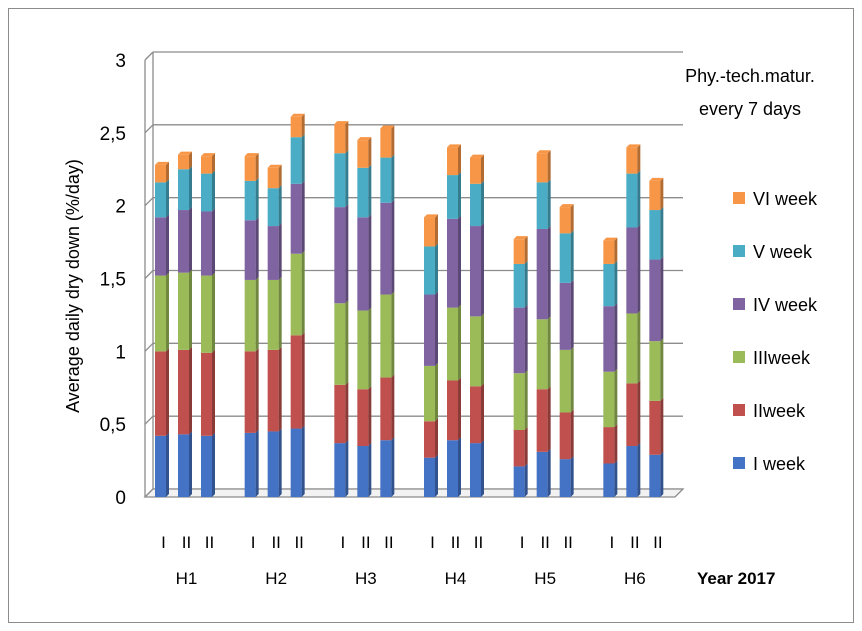 Image resolution: width=862 pixels, height=631 pixels. Describe the element at coordinates (782, 358) in the screenshot. I see `legend-label: IIIweek` at that location.